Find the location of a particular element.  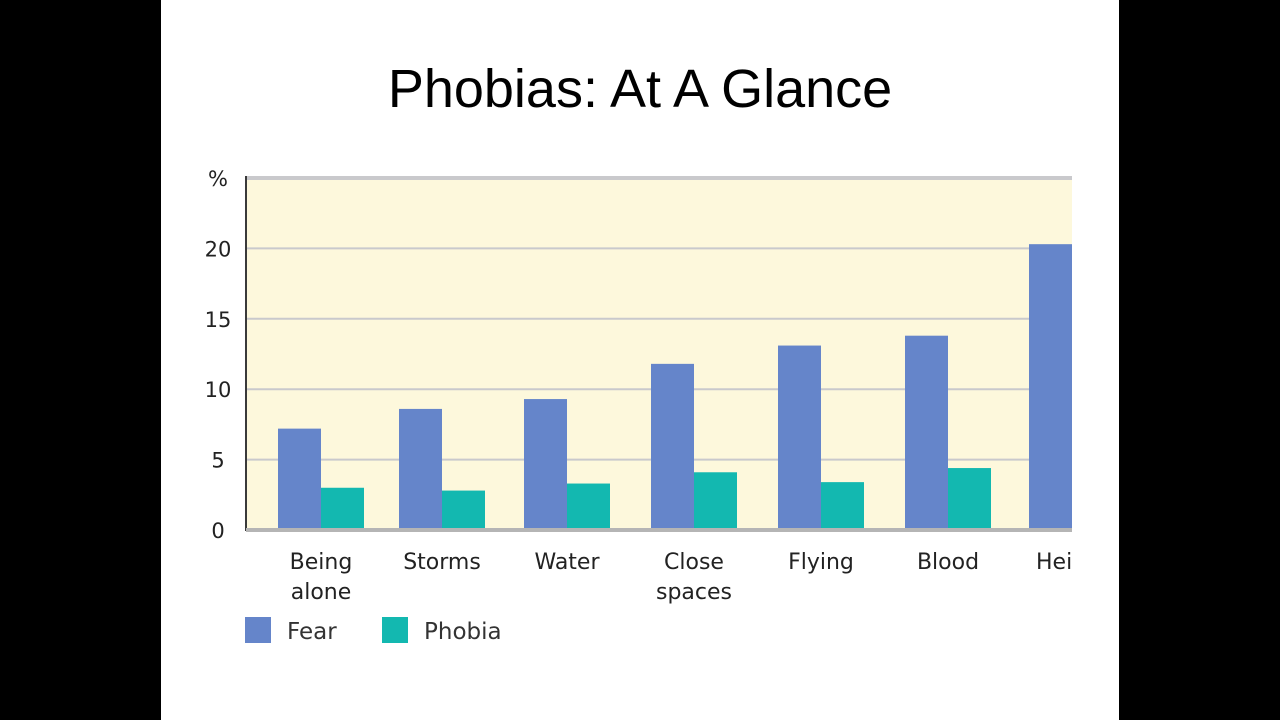

category-label: Water is located at coordinates (567, 562).